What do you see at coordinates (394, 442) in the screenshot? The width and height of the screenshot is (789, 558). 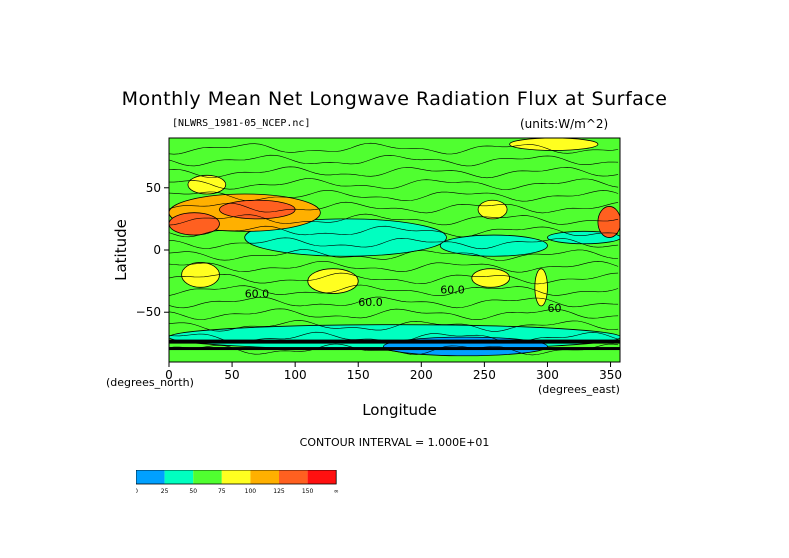 I see `contour-interval-label: CONTOUR INTERVAL = 1.000E+01` at bounding box center [394, 442].